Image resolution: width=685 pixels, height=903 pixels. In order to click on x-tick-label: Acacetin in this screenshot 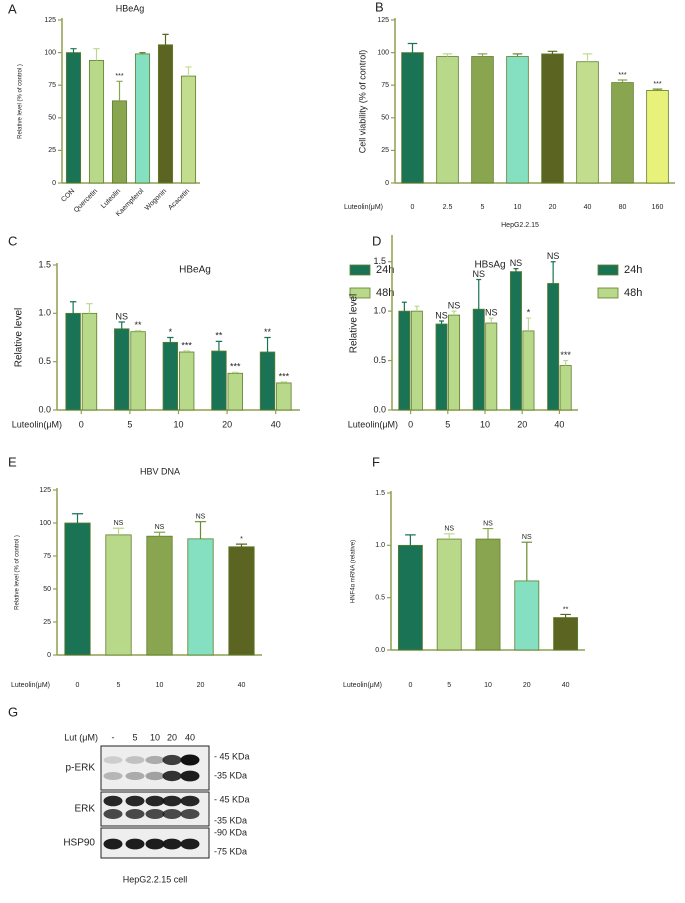, I will do `click(179, 200)`.